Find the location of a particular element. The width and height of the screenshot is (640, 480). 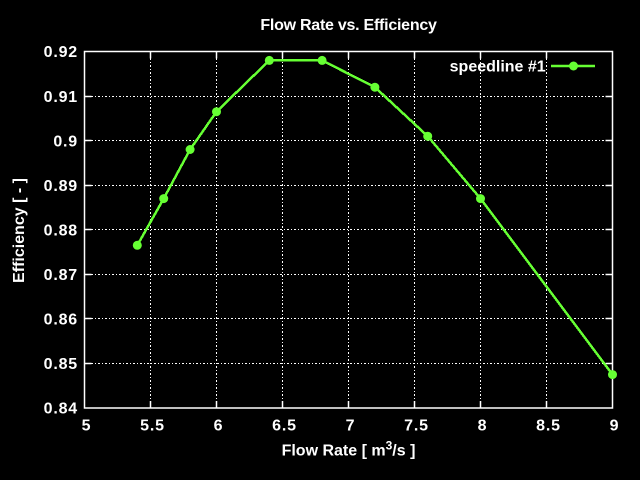

svg-text: 0.9 is located at coordinates (65, 141).